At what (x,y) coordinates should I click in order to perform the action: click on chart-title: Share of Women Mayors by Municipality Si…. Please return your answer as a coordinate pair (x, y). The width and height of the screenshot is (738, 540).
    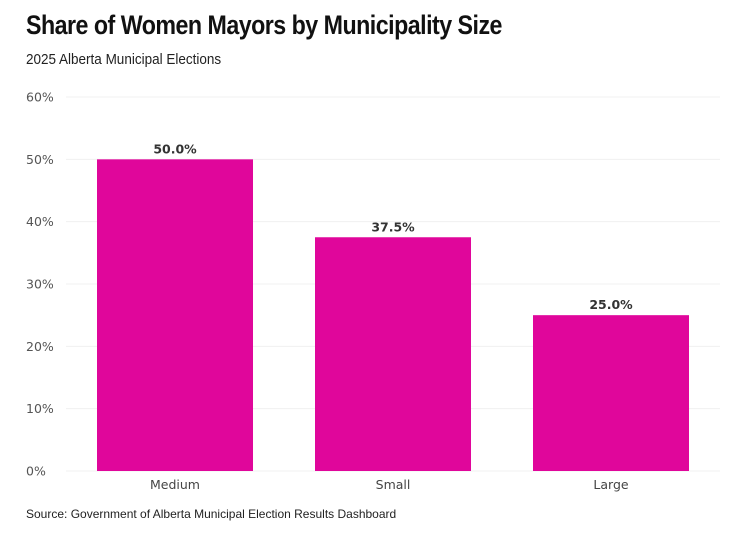
    Looking at the image, I should click on (264, 25).